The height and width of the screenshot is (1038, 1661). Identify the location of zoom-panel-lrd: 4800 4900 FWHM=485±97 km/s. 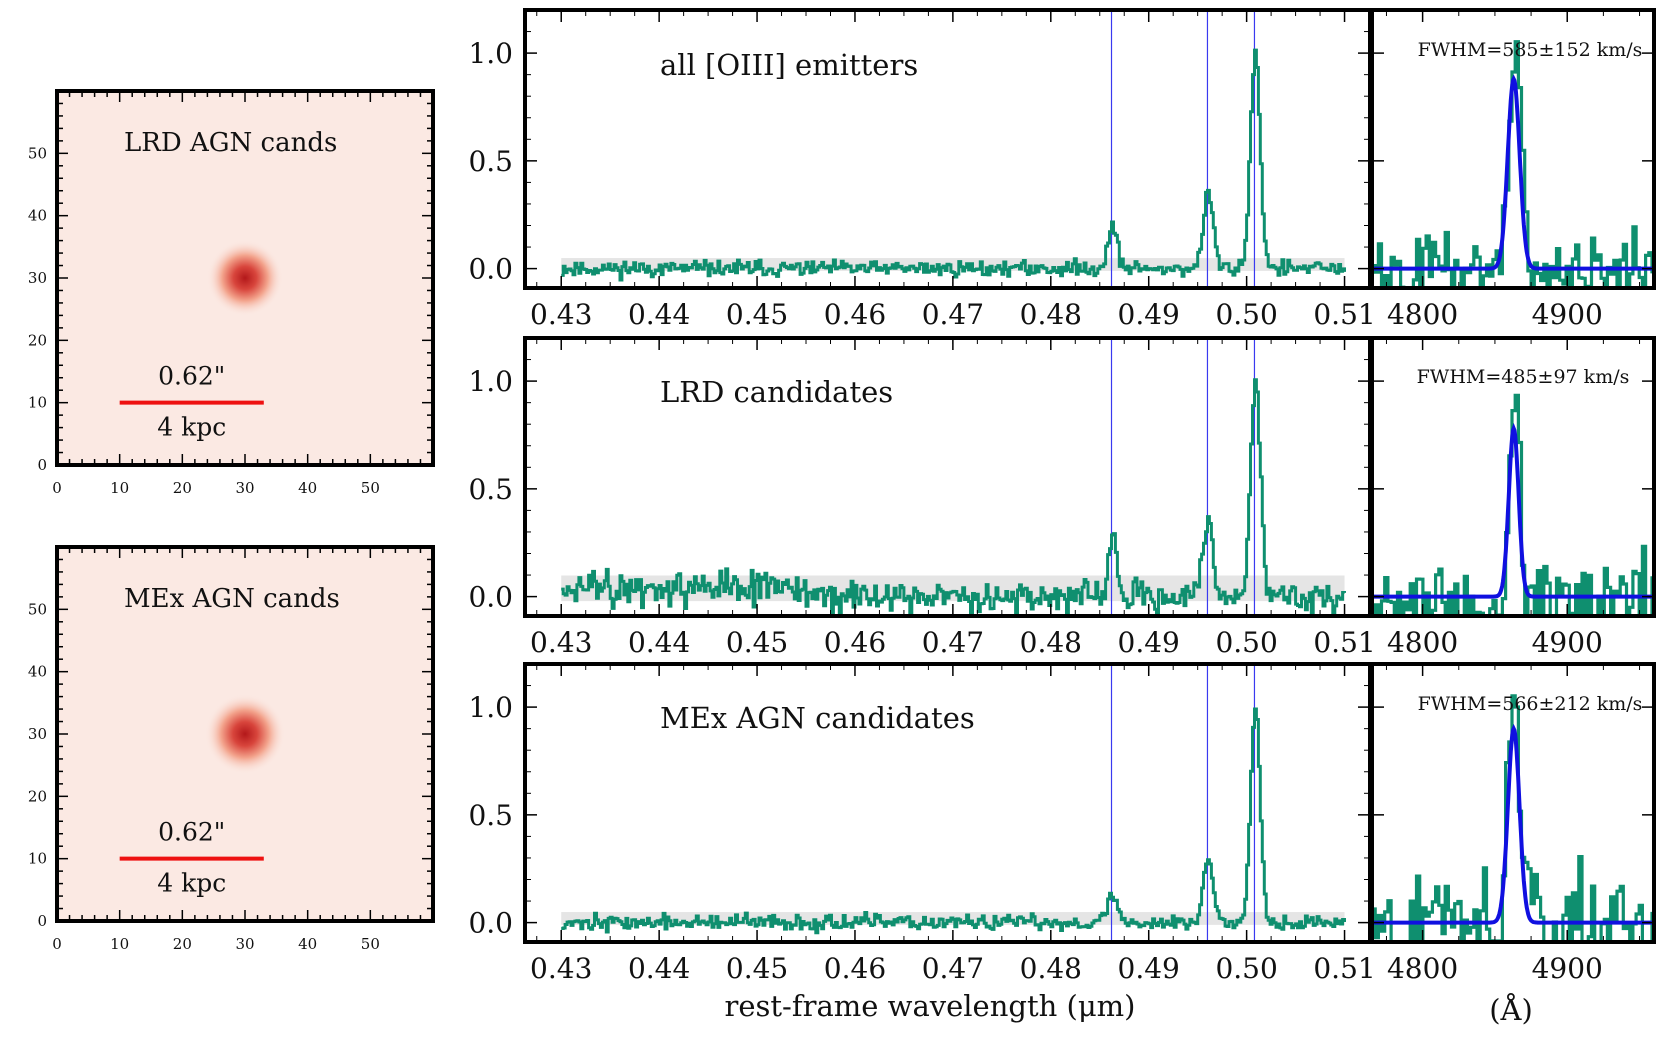
(1513, 497).